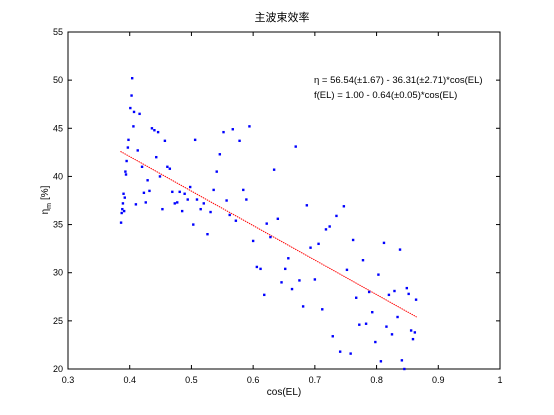 This screenshot has width=554, height=415. What do you see at coordinates (253, 380) in the screenshot?
I see `x-tick-label: 0.6` at bounding box center [253, 380].